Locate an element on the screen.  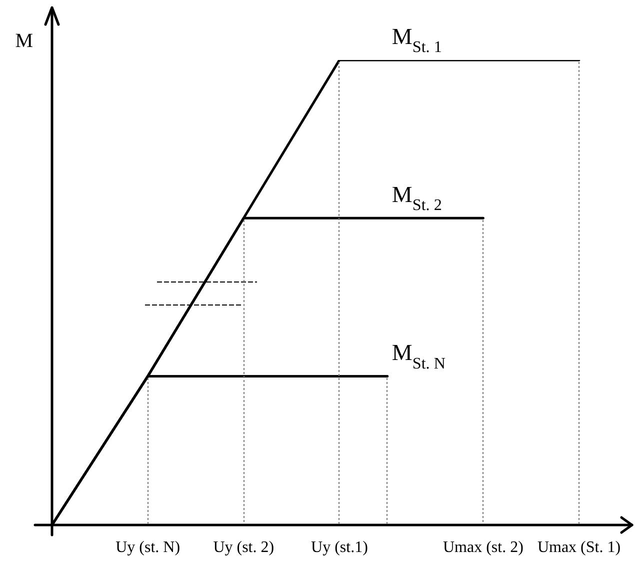
y-axis-title: M is located at coordinates (24, 41).